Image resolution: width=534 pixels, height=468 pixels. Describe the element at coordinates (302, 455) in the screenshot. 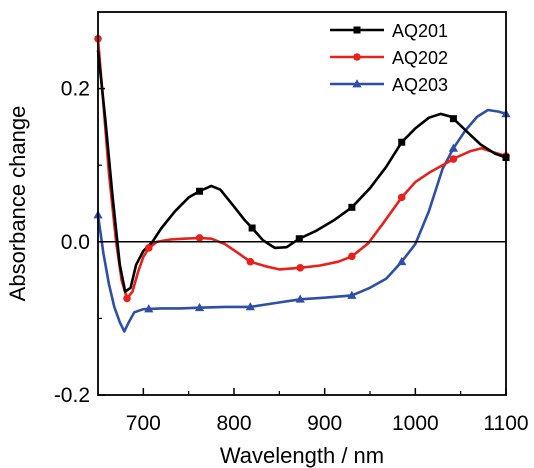

I see `x-axis-title: Wavelength / nm` at that location.